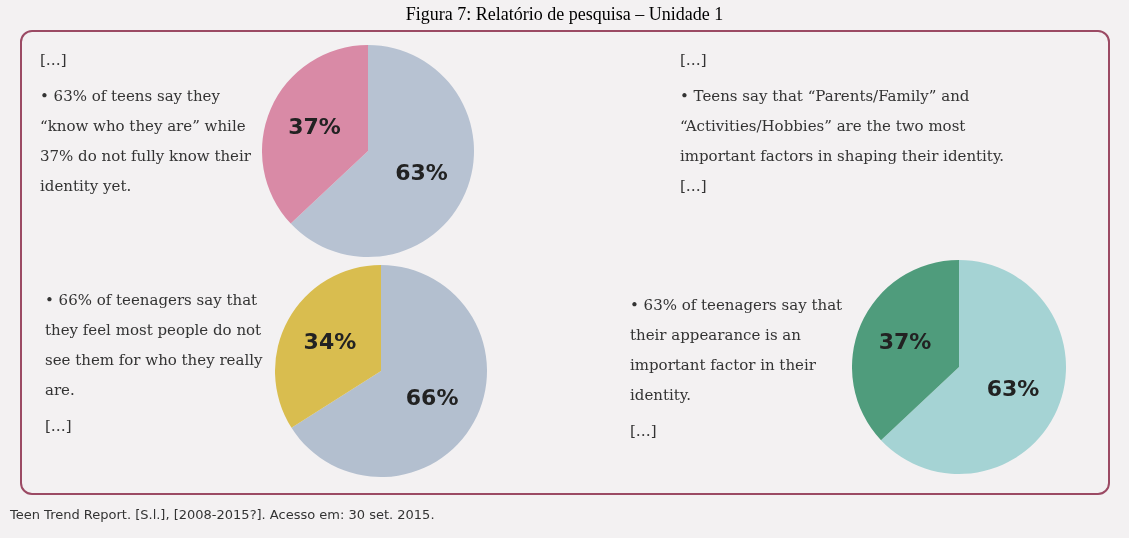  I want to click on data-label: 34%, so click(330, 341).